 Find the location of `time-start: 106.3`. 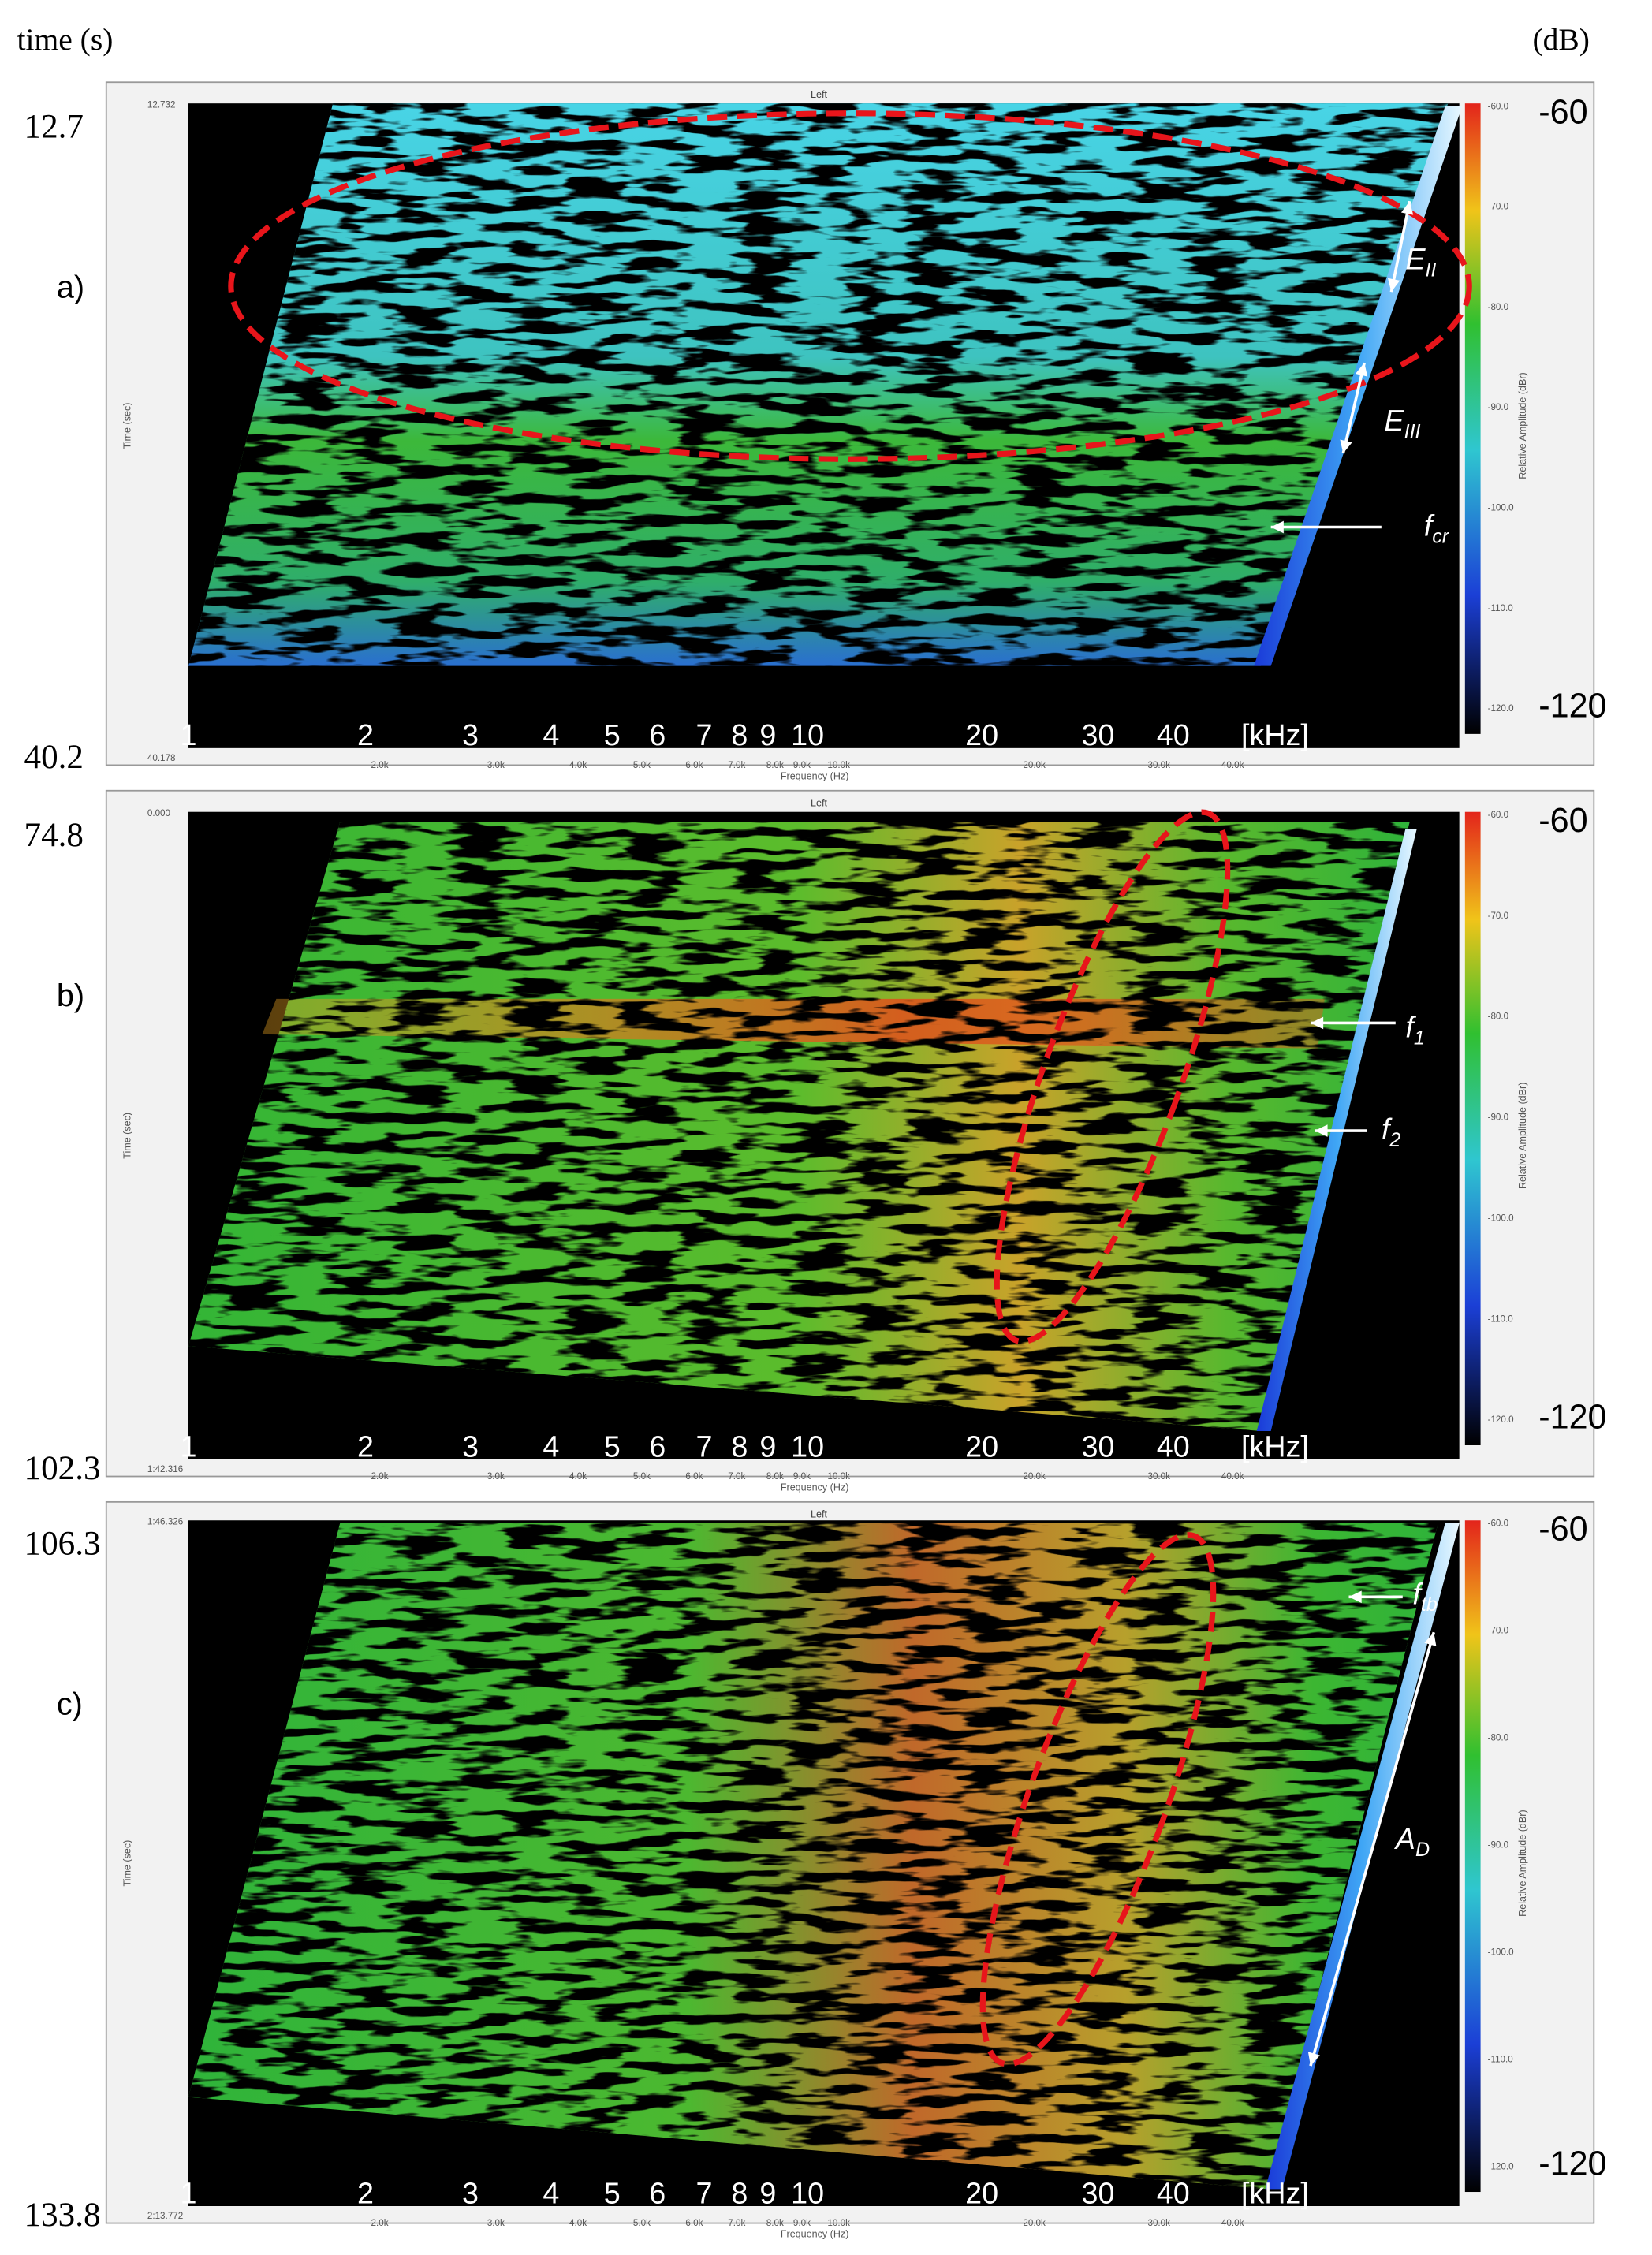

time-start: 106.3 is located at coordinates (63, 1543).